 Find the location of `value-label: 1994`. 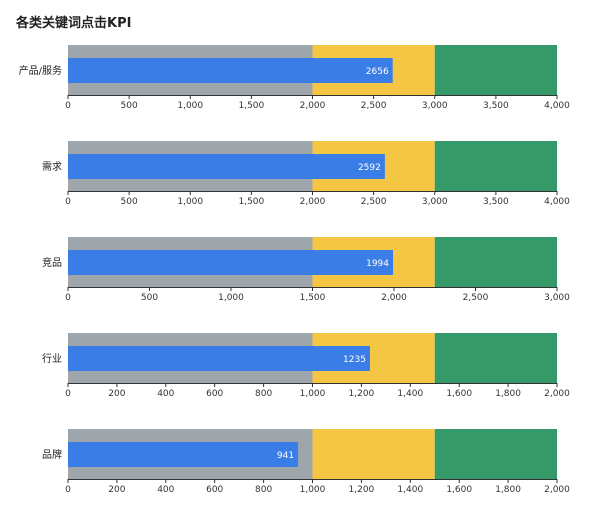

value-label: 1994 is located at coordinates (377, 264).